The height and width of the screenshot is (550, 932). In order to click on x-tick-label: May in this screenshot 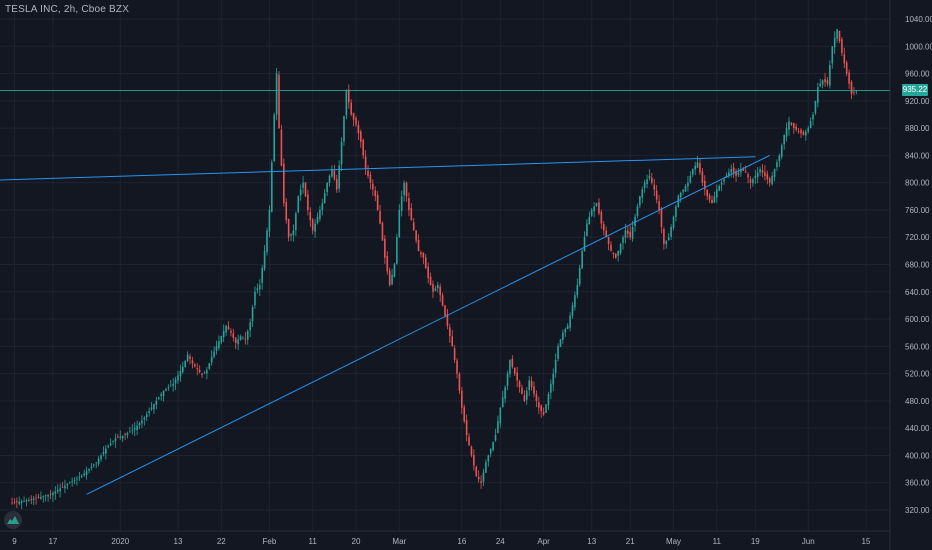, I will do `click(673, 541)`.